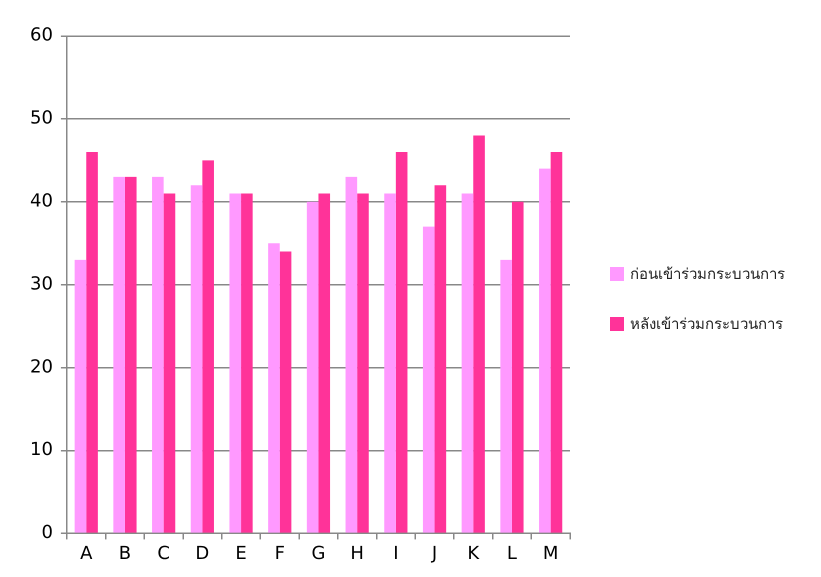 The height and width of the screenshot is (577, 821). I want to click on x-tick-label: I, so click(396, 553).